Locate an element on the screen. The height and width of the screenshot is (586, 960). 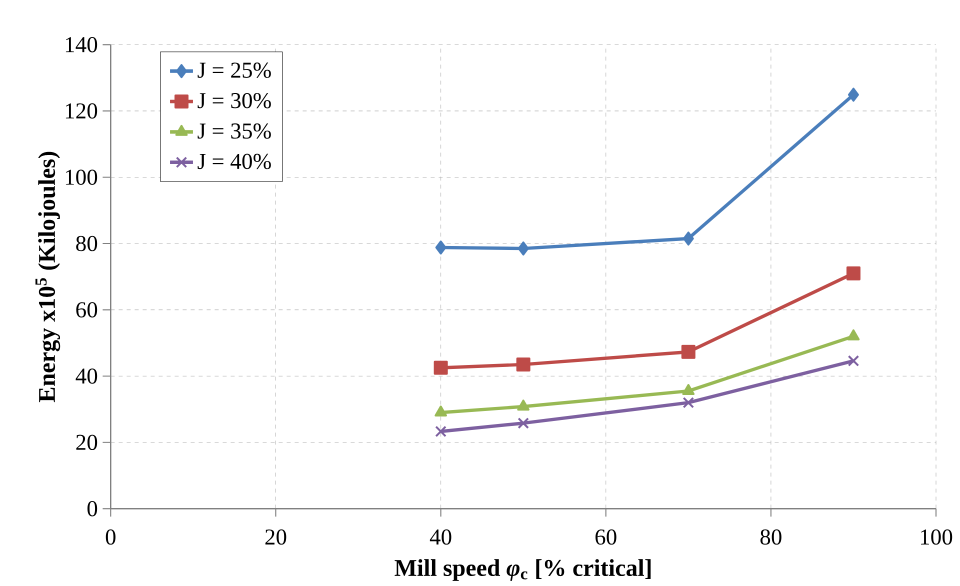
legend-label: J = 40% is located at coordinates (234, 162).